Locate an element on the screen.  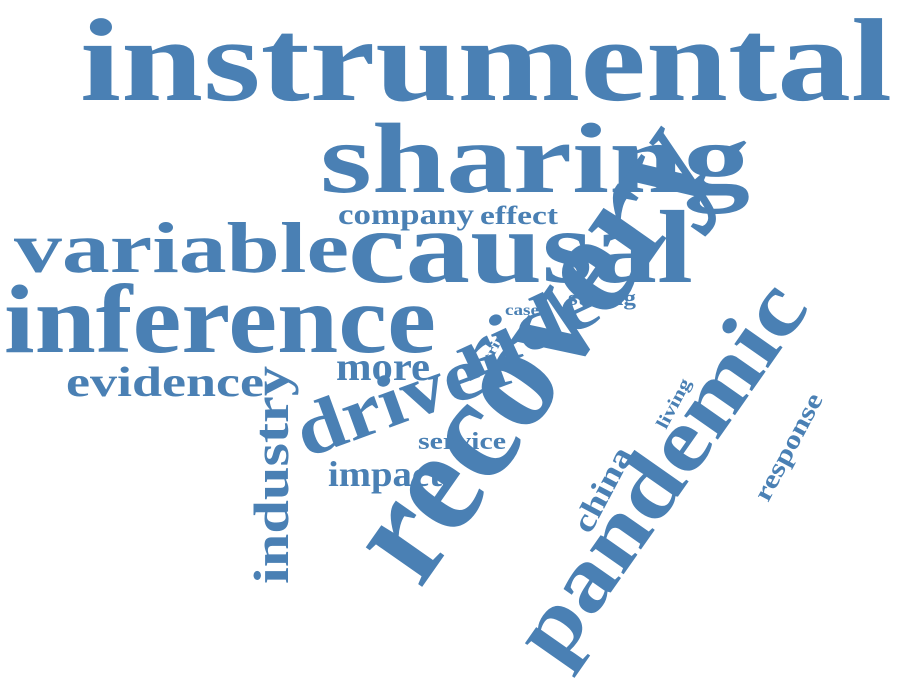
word-strong: strong is located at coordinates (602, 297).